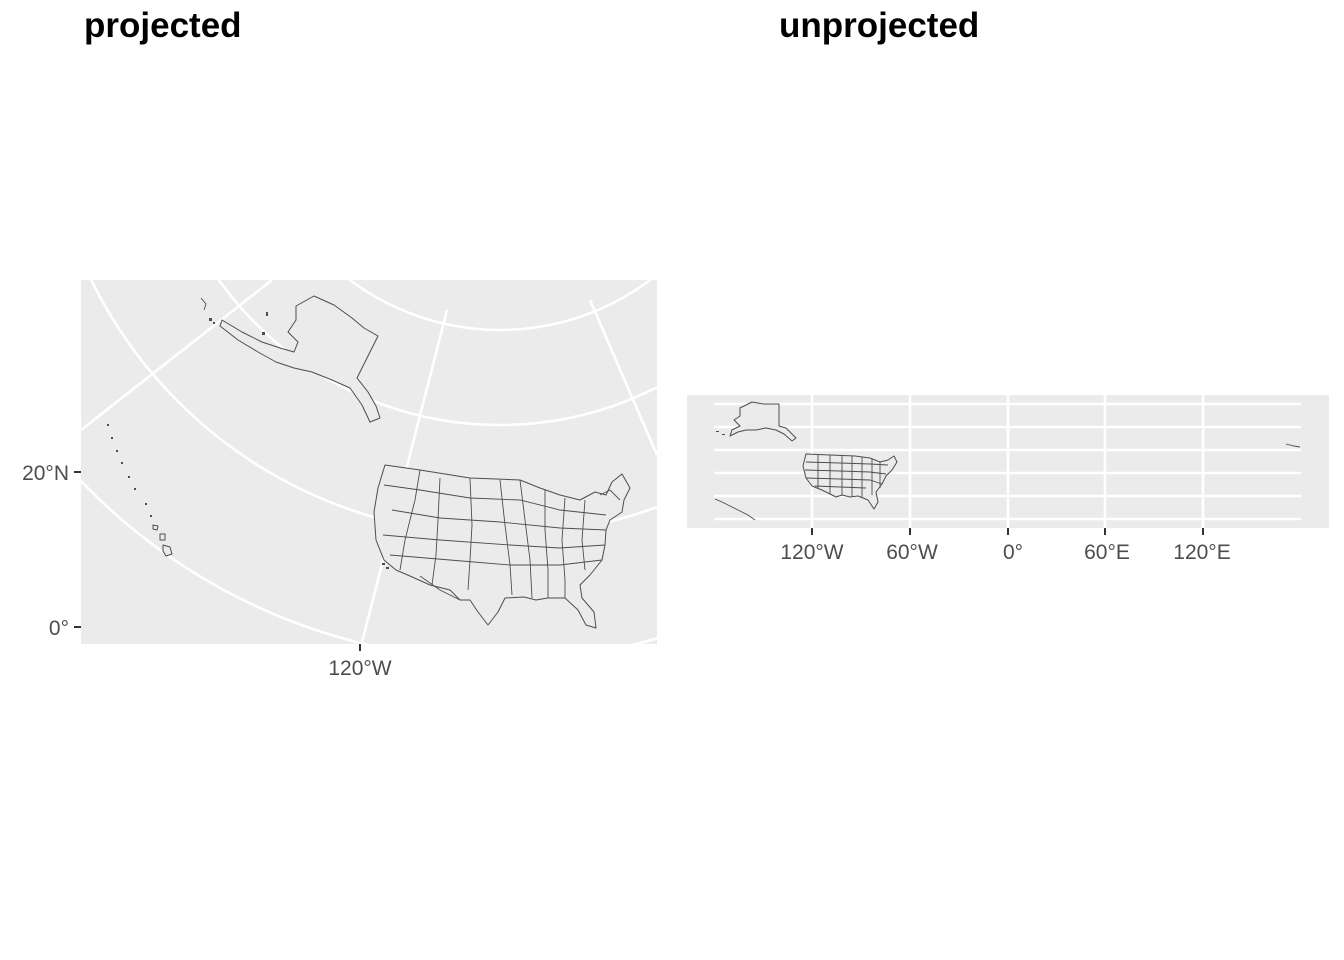 The width and height of the screenshot is (1344, 960). What do you see at coordinates (1293, 445) in the screenshot?
I see `aleutian-islands-east` at bounding box center [1293, 445].